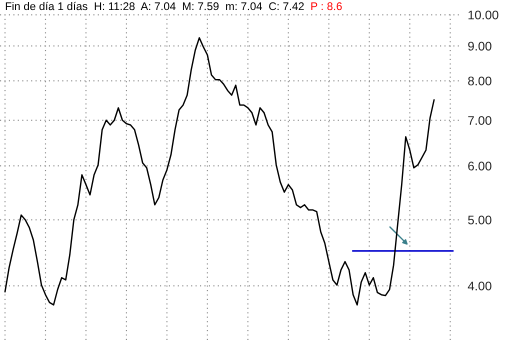 This screenshot has height=348, width=509. Describe the element at coordinates (483, 15) in the screenshot. I see `y-tick-label: 10.00` at that location.